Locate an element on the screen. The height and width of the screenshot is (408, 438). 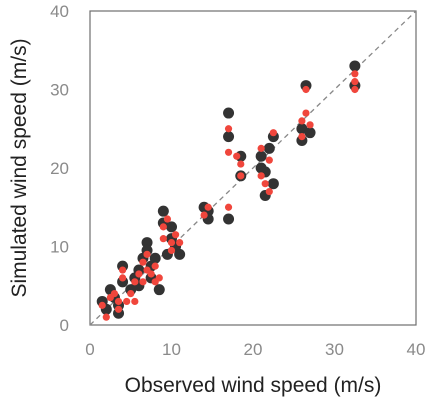
x-tick-label: 30 is located at coordinates (334, 349).